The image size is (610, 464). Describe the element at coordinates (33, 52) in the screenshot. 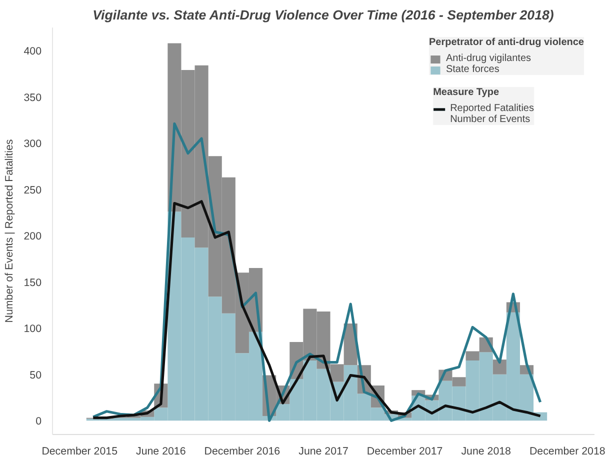

I see `y-tick-label: 400` at that location.